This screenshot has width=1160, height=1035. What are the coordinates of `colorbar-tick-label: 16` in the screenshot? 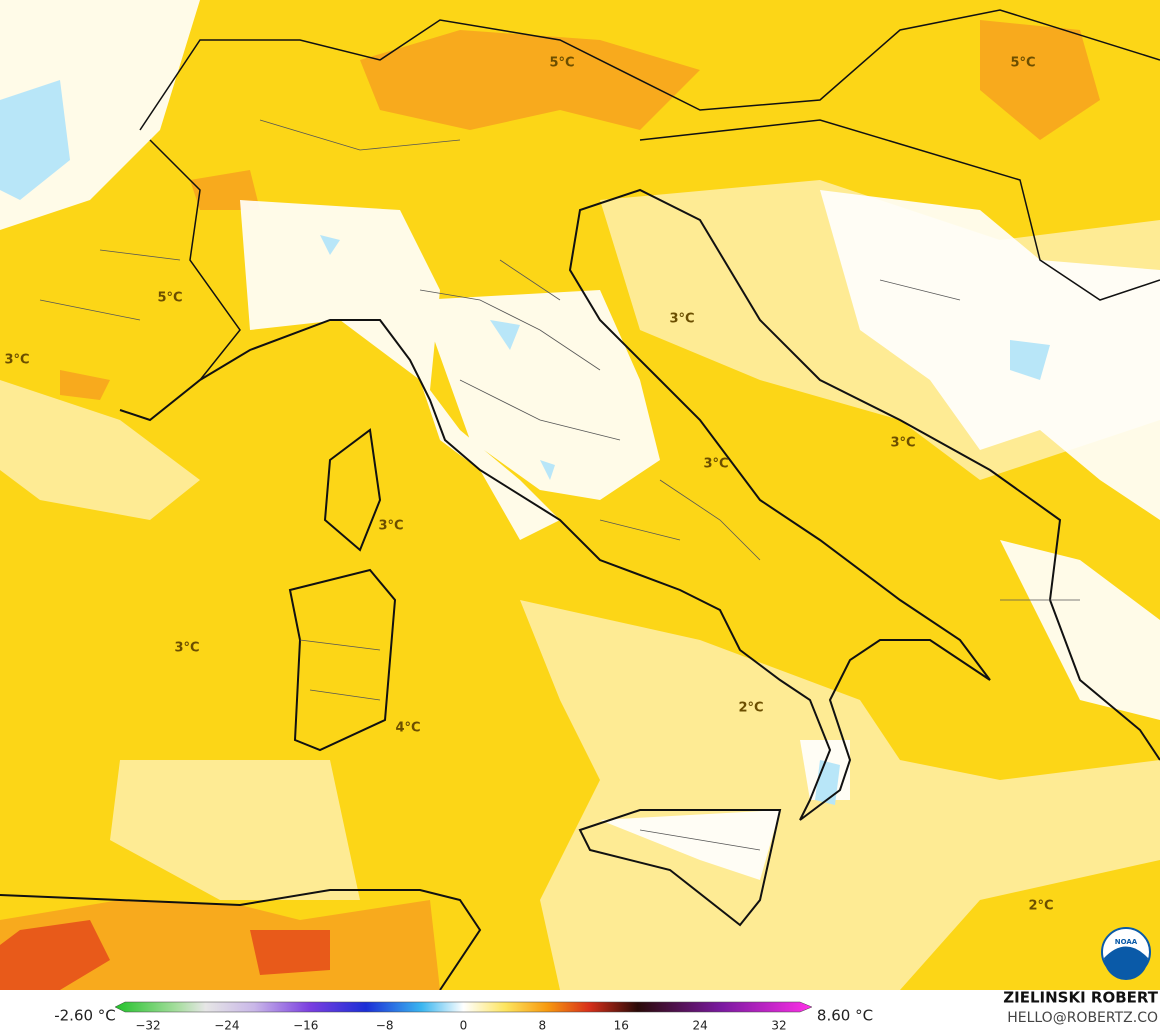 It's located at (621, 1026).